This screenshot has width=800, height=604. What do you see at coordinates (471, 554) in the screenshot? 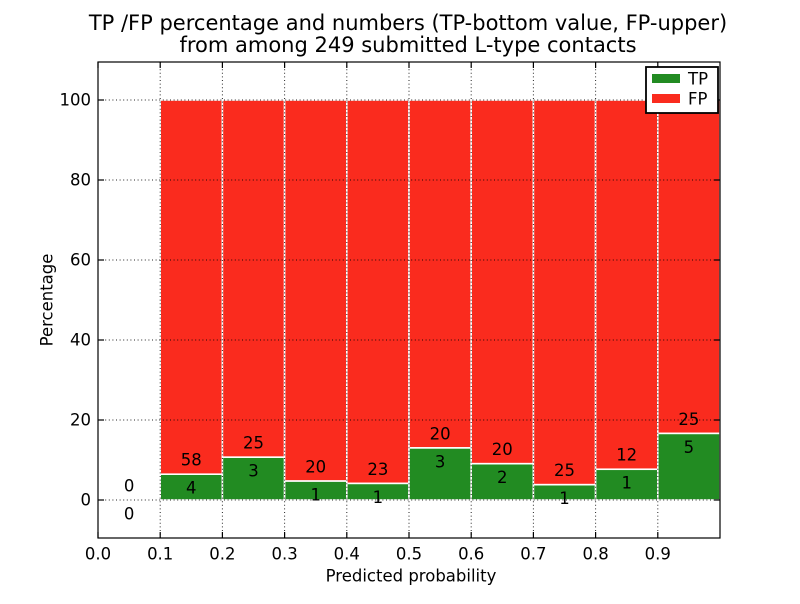
I see `x-tick-label: 0.6` at bounding box center [471, 554].